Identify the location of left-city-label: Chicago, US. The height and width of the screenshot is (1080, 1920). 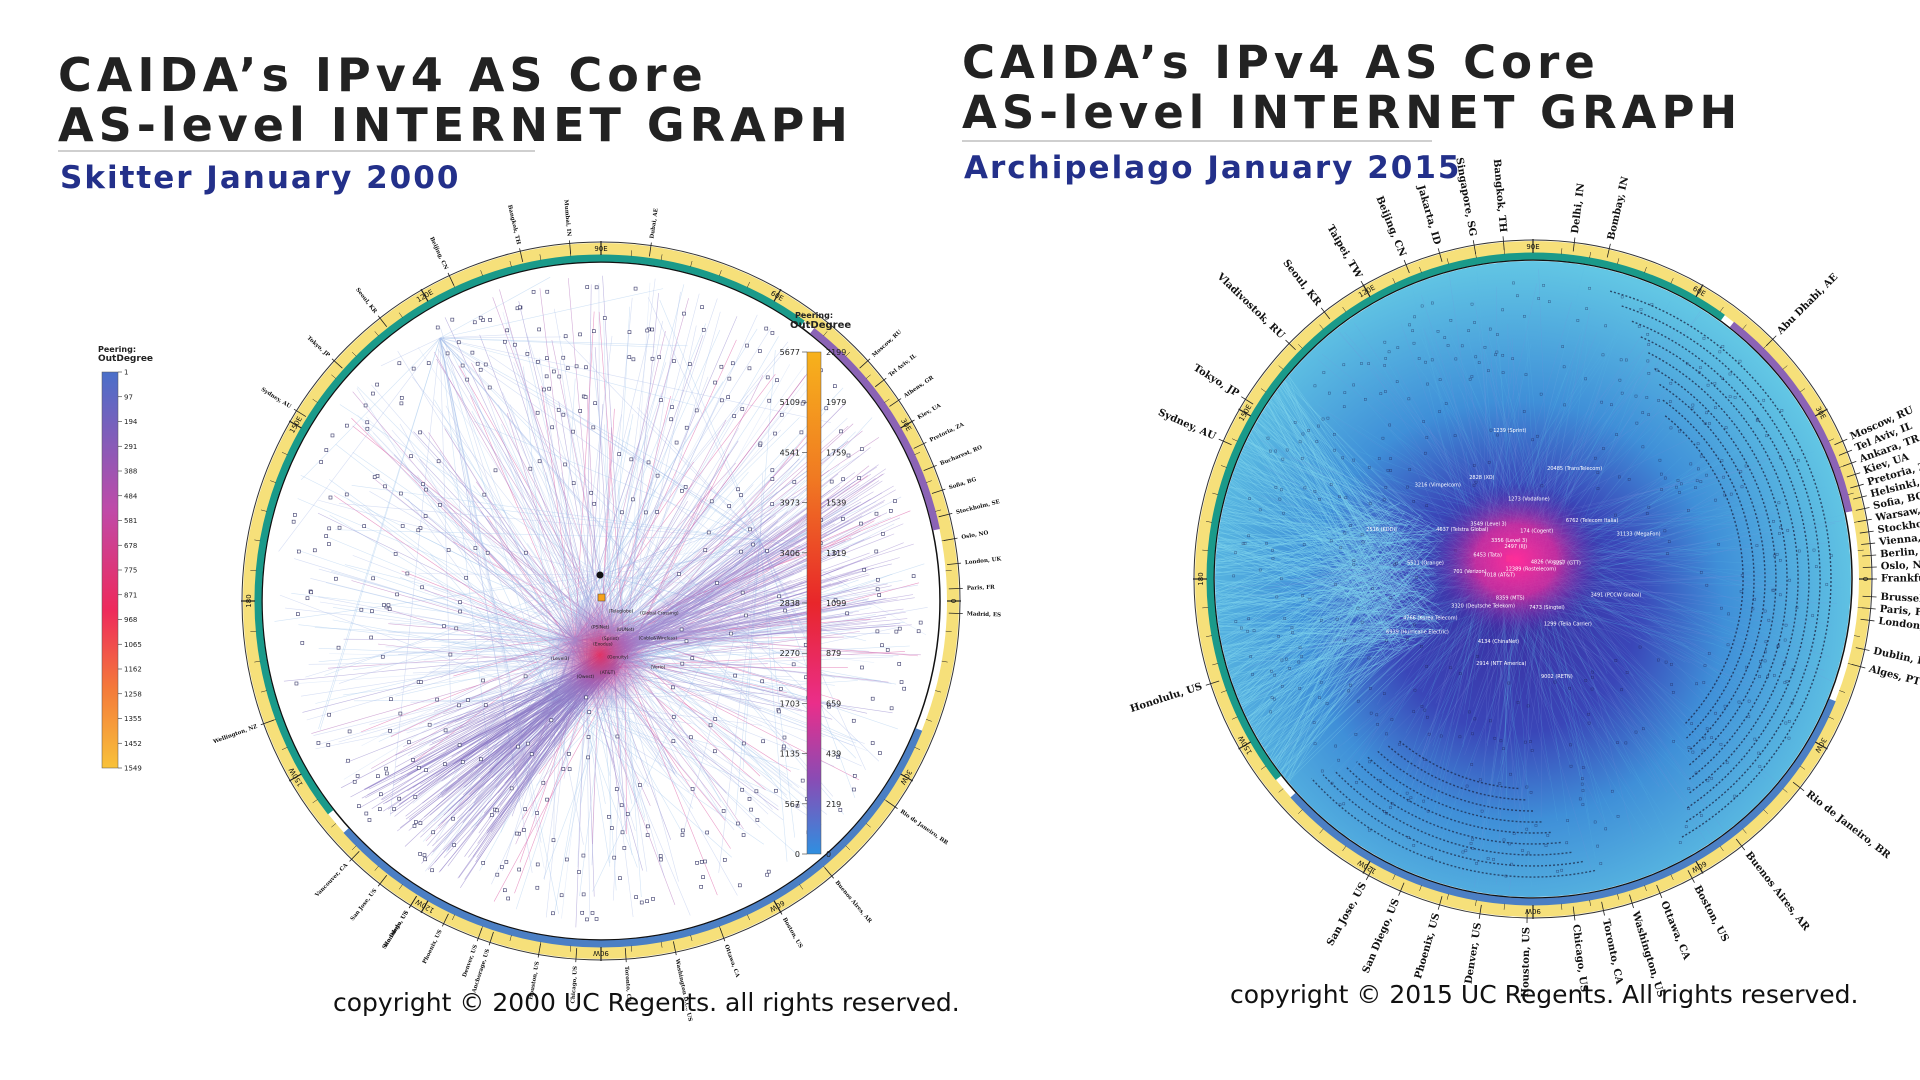
(574, 985).